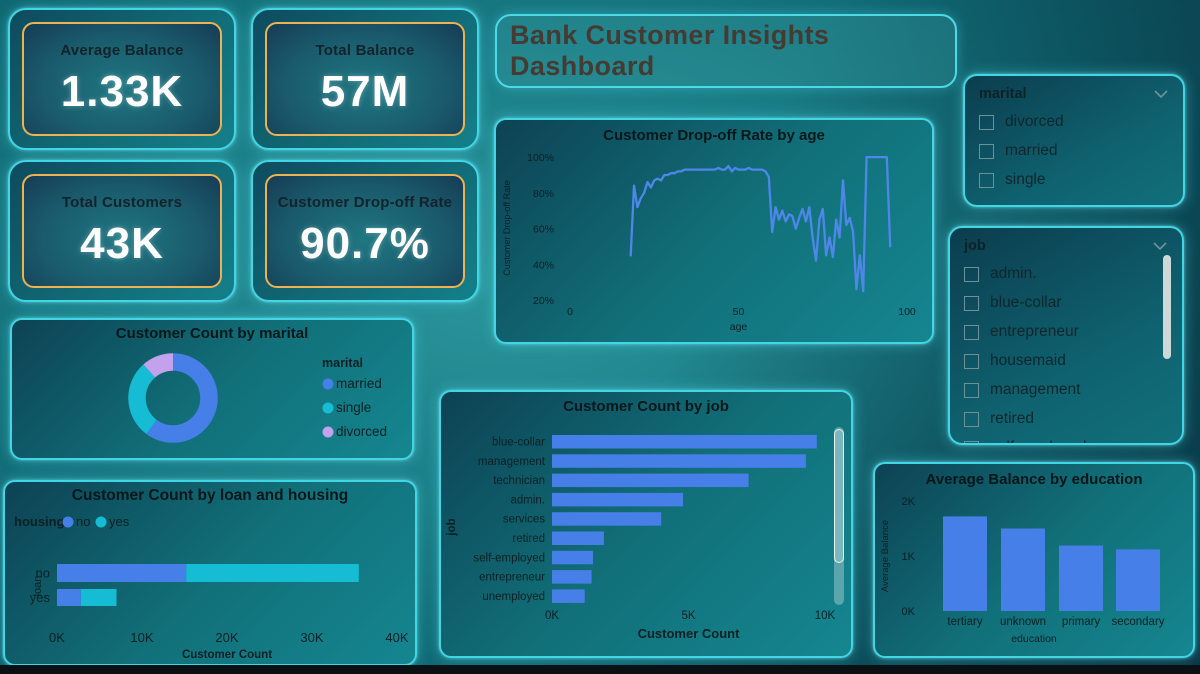 This screenshot has height=674, width=1200. I want to click on slicer-item-self-employed: self-employed, so click(1066, 441).